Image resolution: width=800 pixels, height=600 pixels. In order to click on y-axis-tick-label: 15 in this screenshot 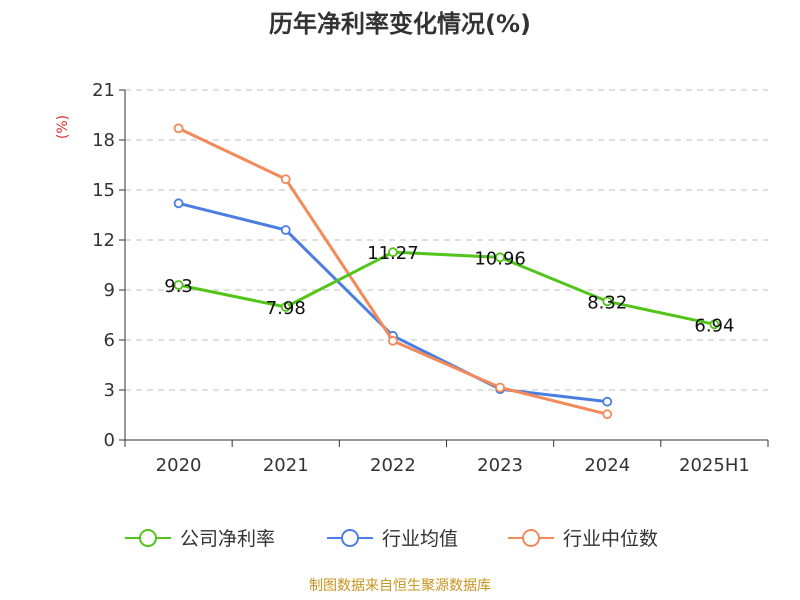, I will do `click(103, 190)`.